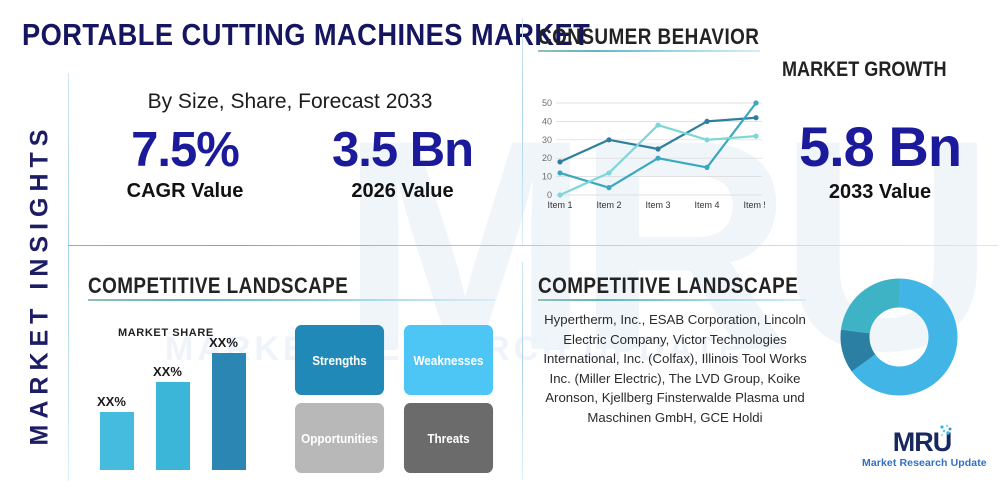 This screenshot has height=500, width=1000. I want to click on logo-tagline: Market Research Update, so click(924, 463).